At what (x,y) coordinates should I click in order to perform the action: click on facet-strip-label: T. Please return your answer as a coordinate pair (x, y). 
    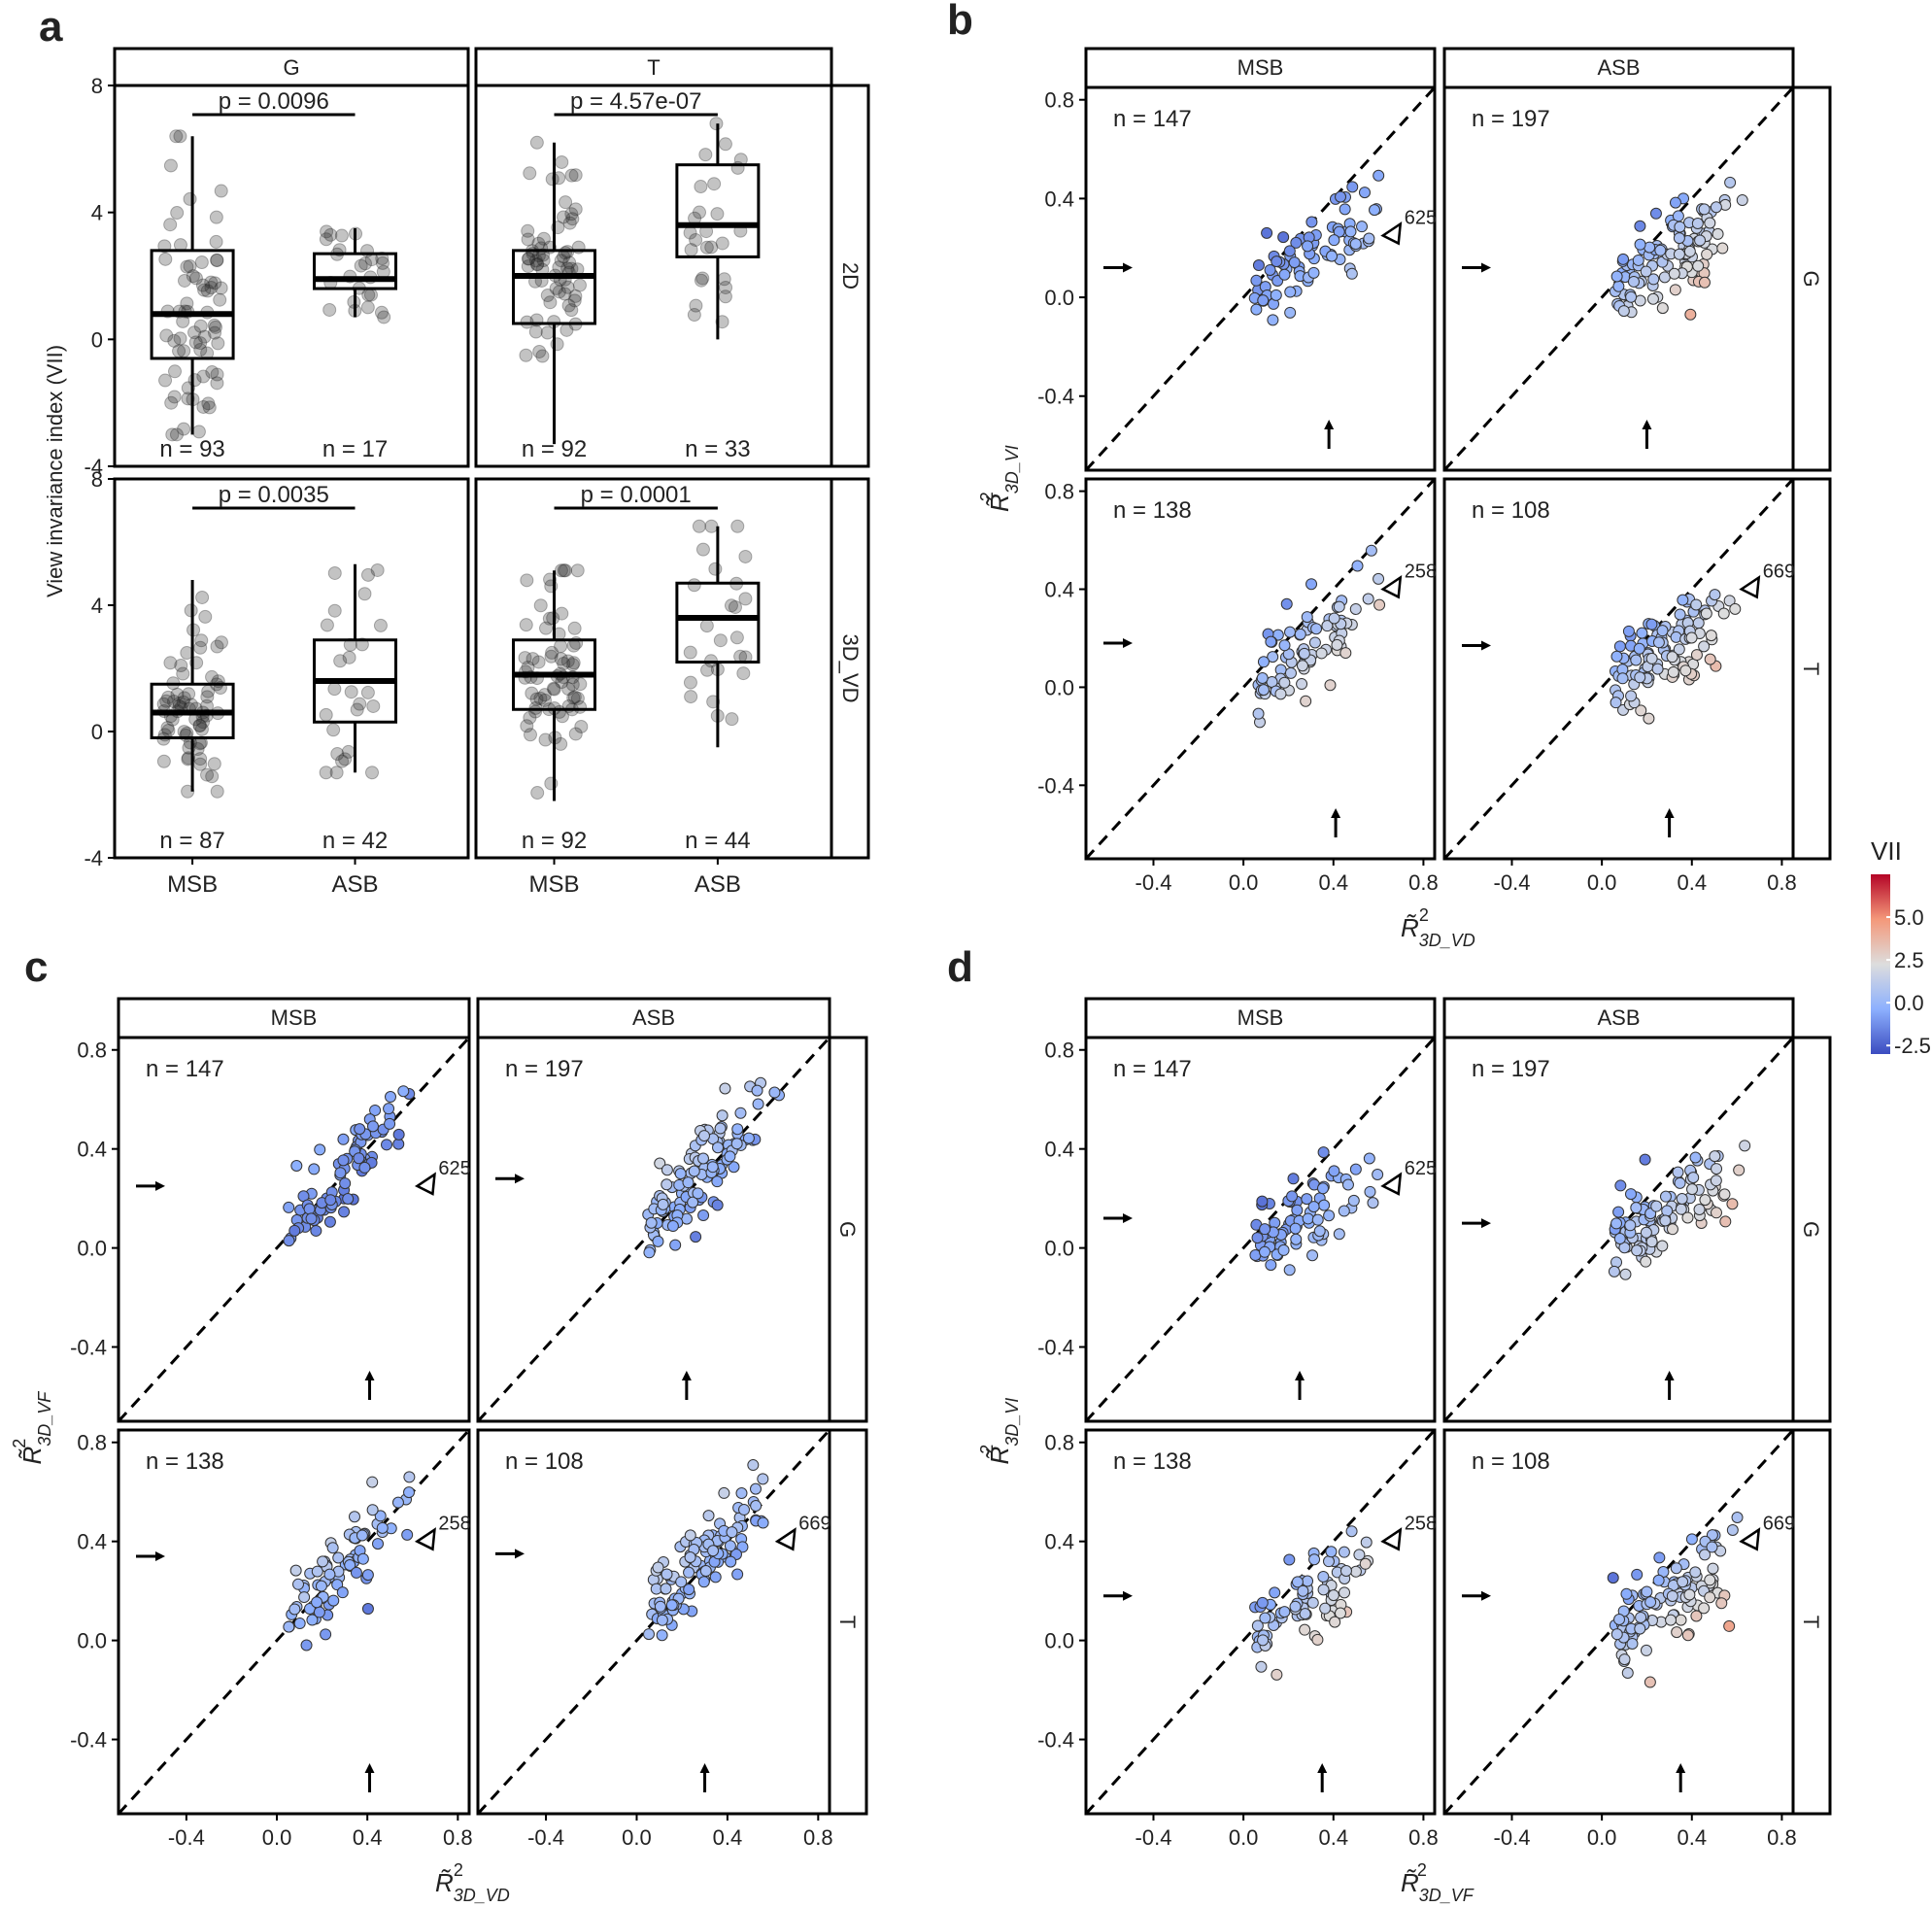
    Looking at the image, I should click on (1811, 669).